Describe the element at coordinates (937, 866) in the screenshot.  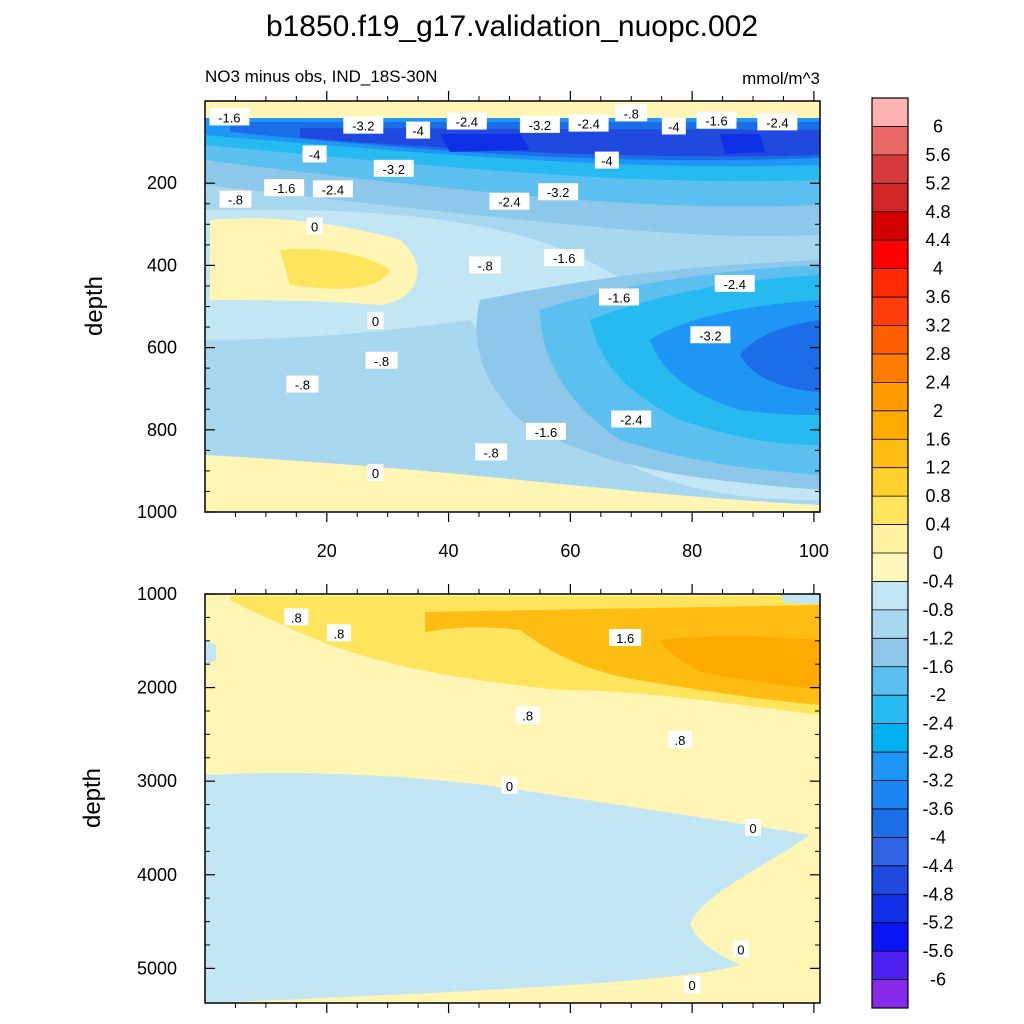
I see `colorbar-label: -4.4` at that location.